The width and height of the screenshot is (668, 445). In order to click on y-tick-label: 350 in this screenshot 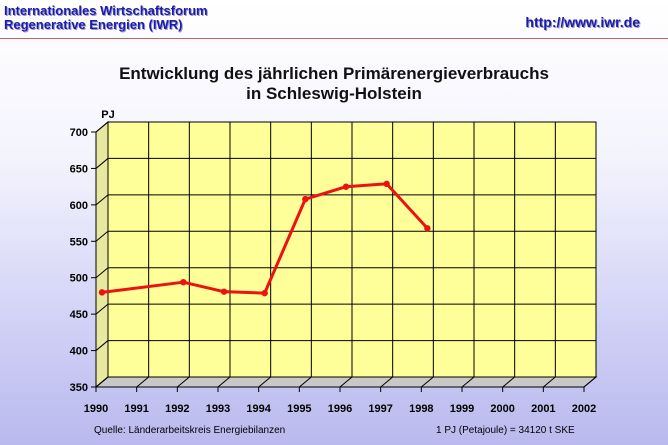, I will do `click(79, 388)`.